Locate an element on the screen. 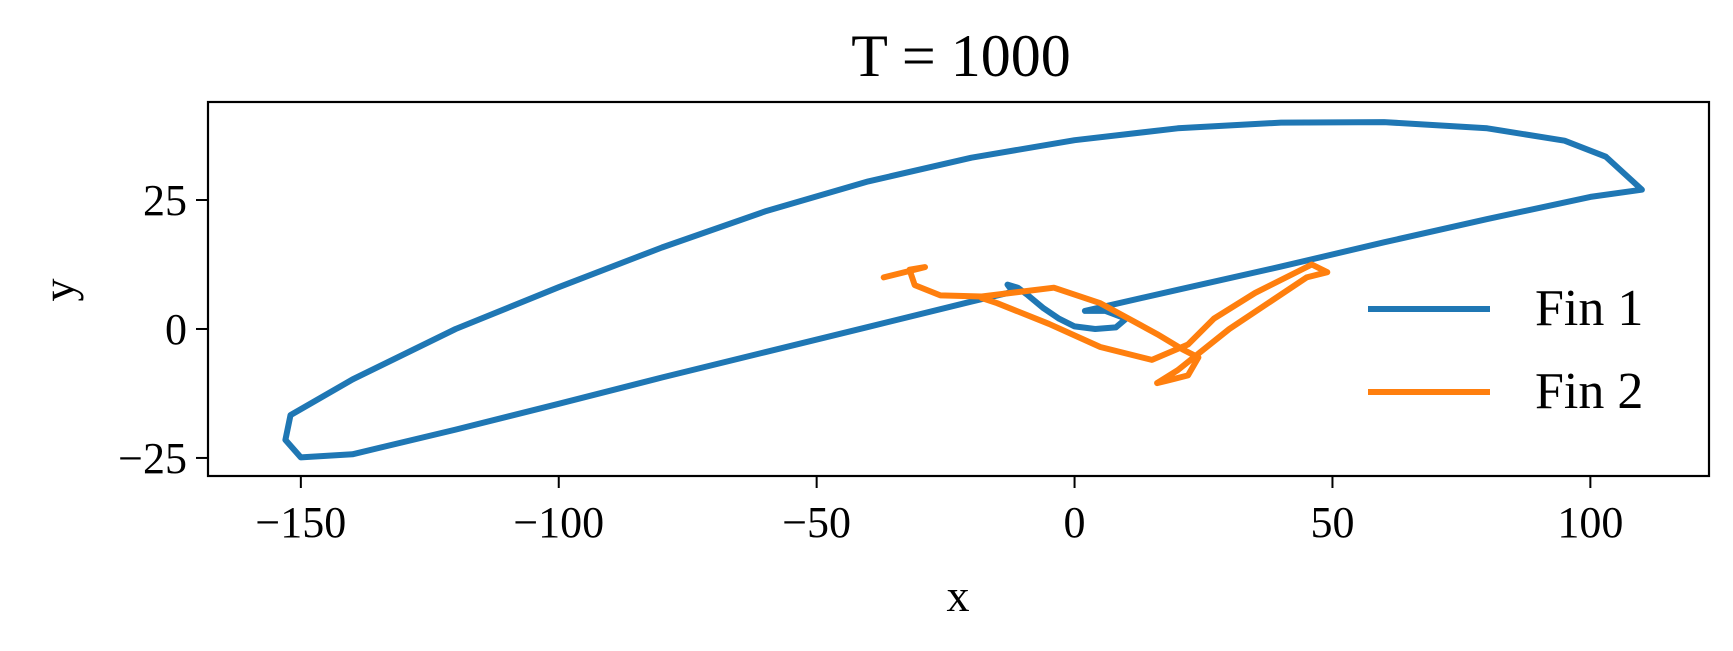  chart-title: T = 1000 is located at coordinates (960, 56).